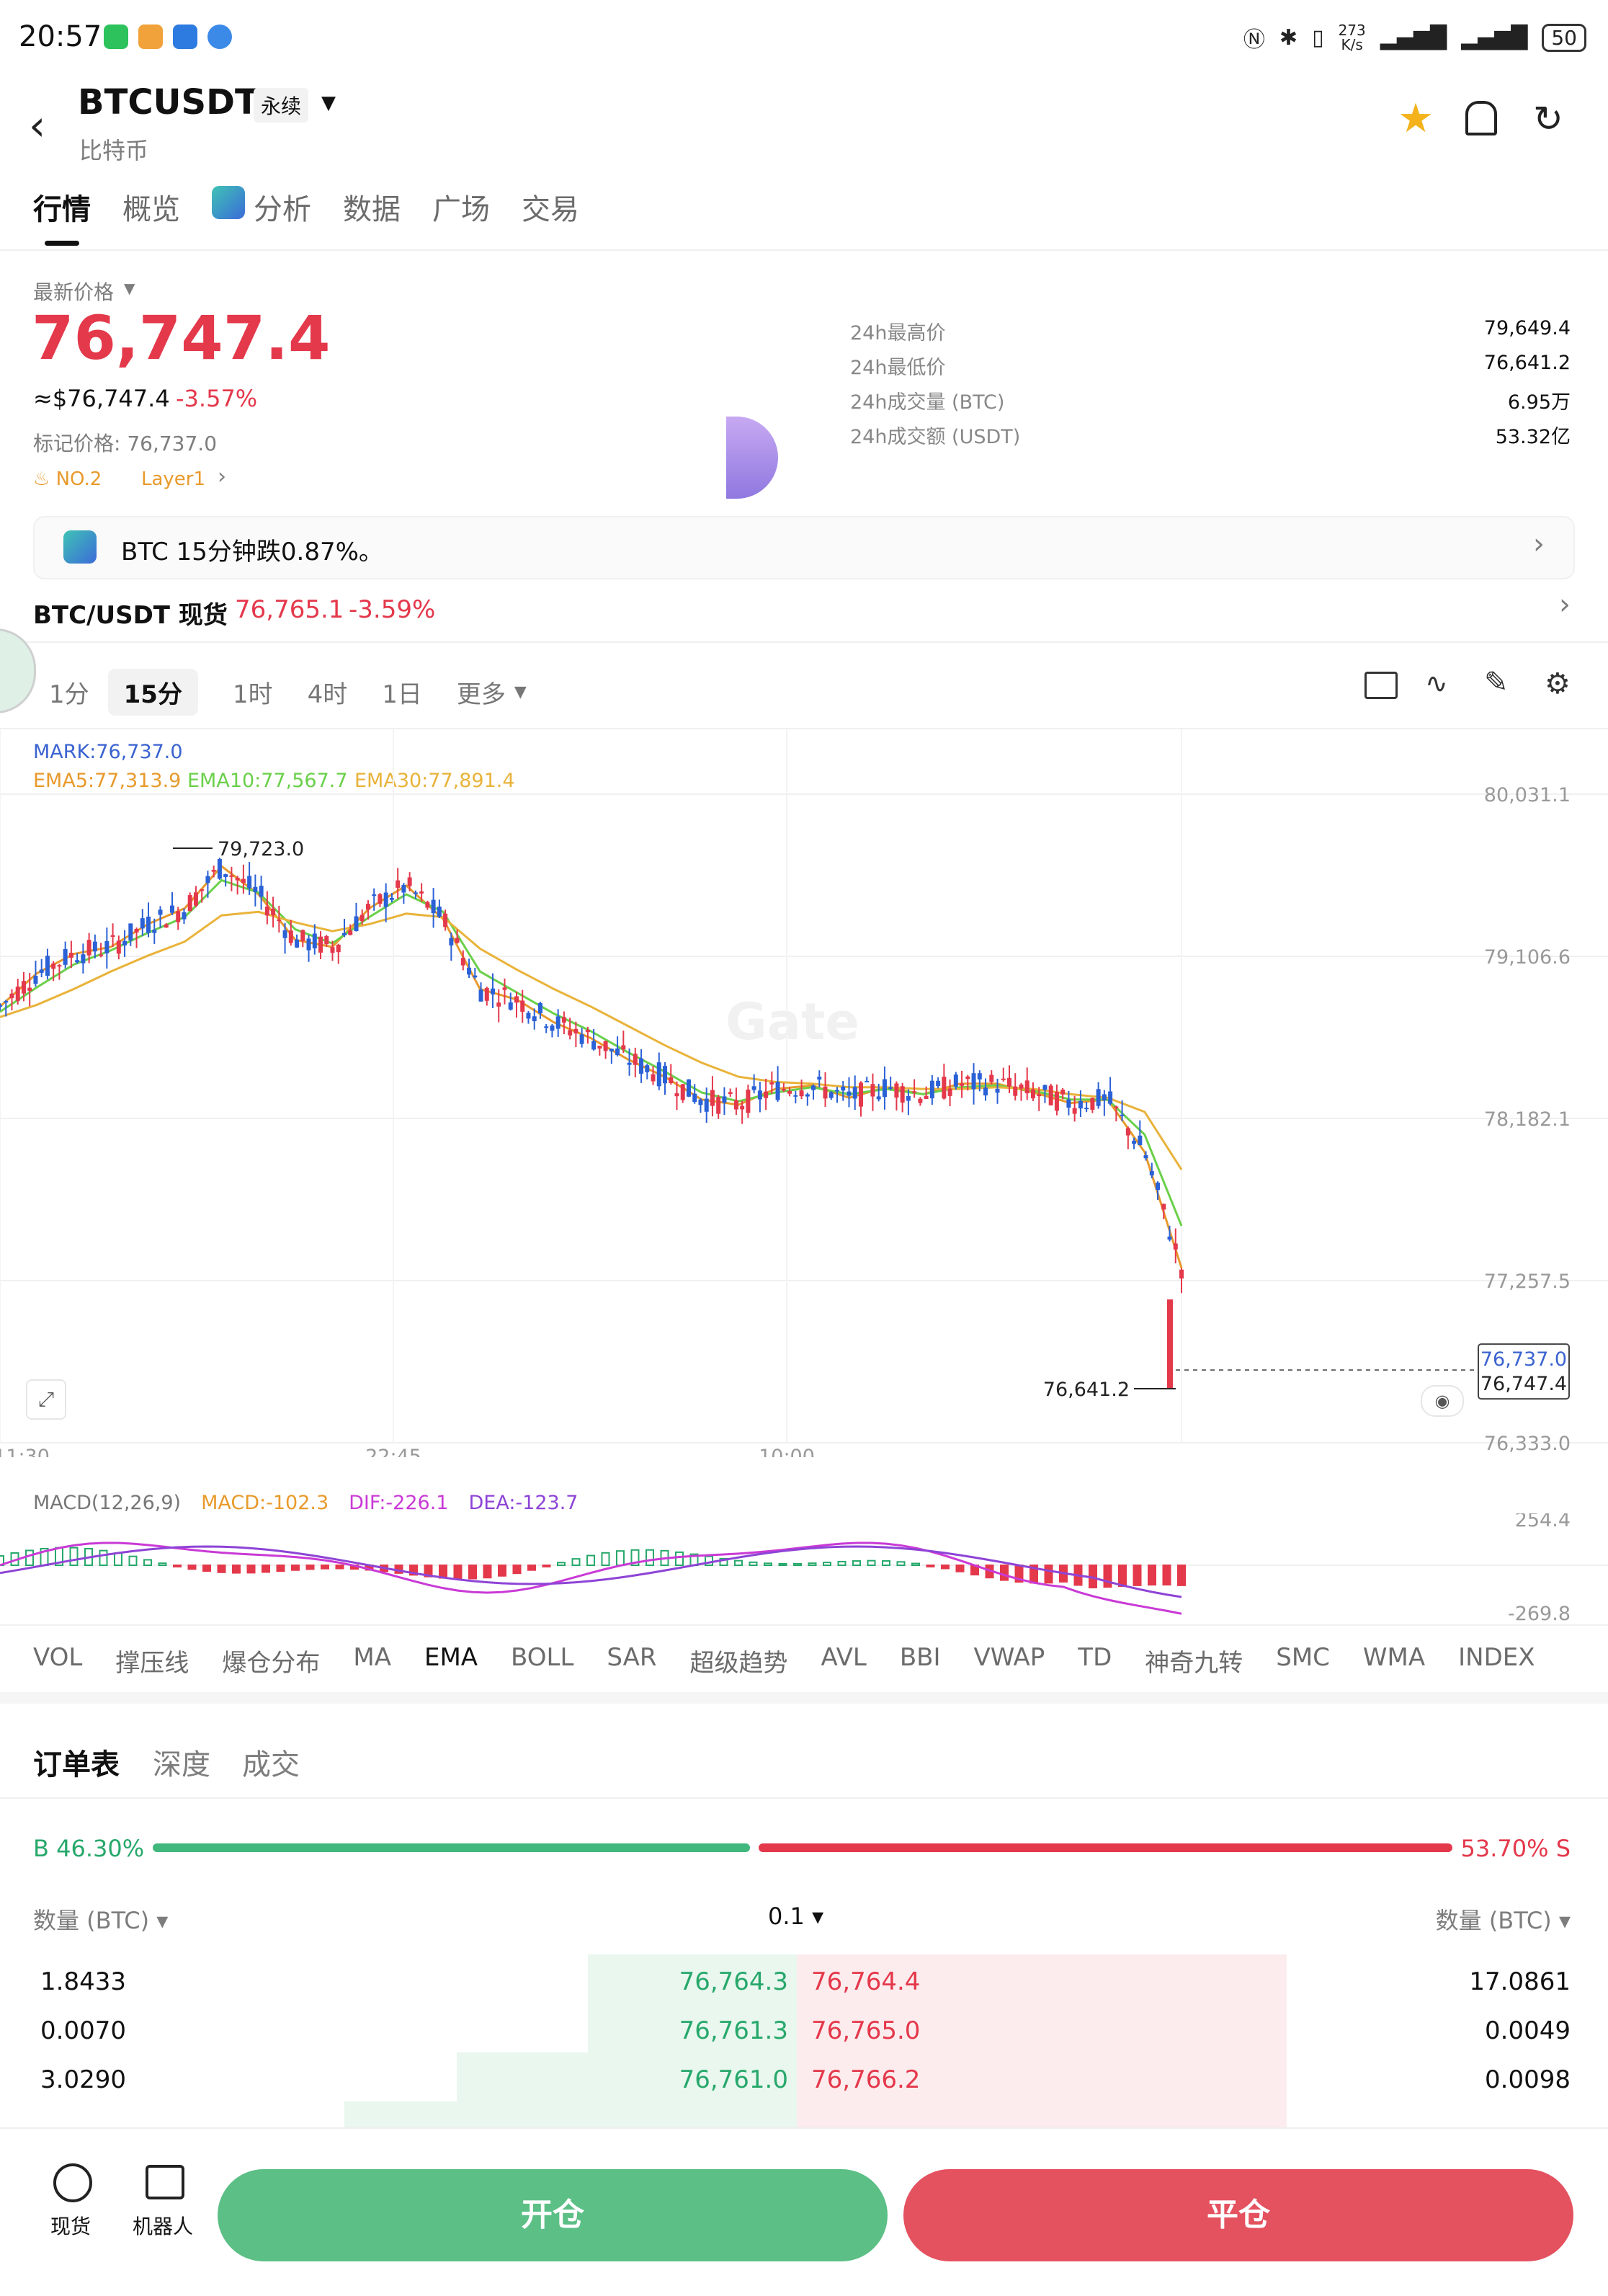 The width and height of the screenshot is (1608, 2296). I want to click on spot-chevron-icon: ›, so click(1565, 604).